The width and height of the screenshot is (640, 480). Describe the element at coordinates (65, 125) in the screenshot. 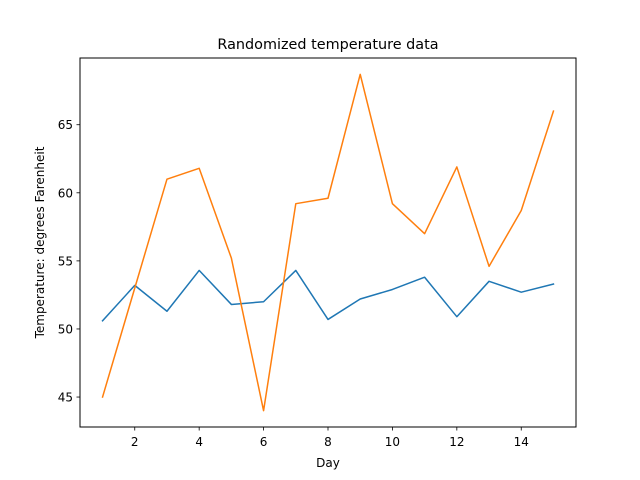

I see `y-tick-label: 65` at that location.